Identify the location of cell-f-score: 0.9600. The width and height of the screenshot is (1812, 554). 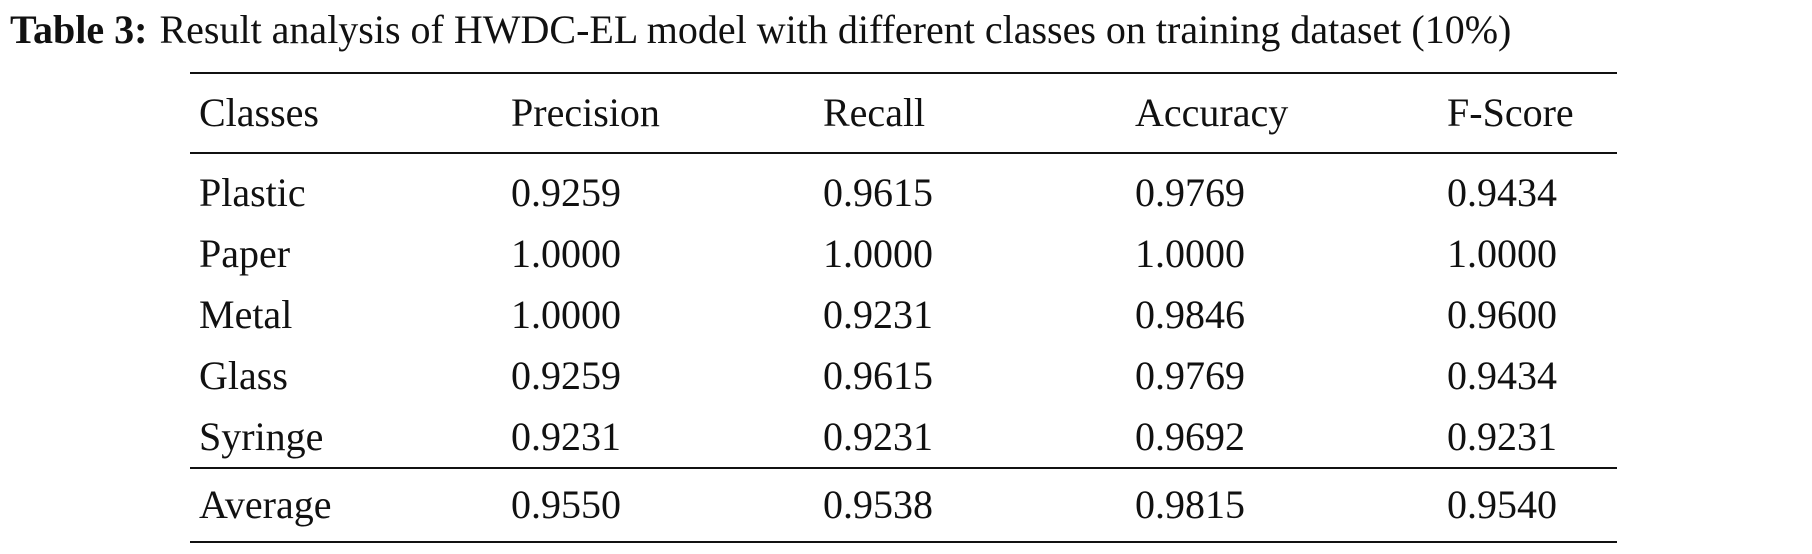
(1502, 314).